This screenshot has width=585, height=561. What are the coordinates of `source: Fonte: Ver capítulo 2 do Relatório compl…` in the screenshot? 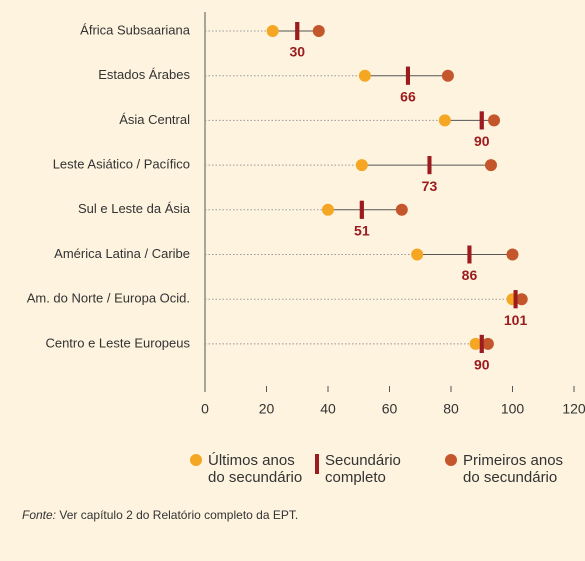 It's located at (160, 515).